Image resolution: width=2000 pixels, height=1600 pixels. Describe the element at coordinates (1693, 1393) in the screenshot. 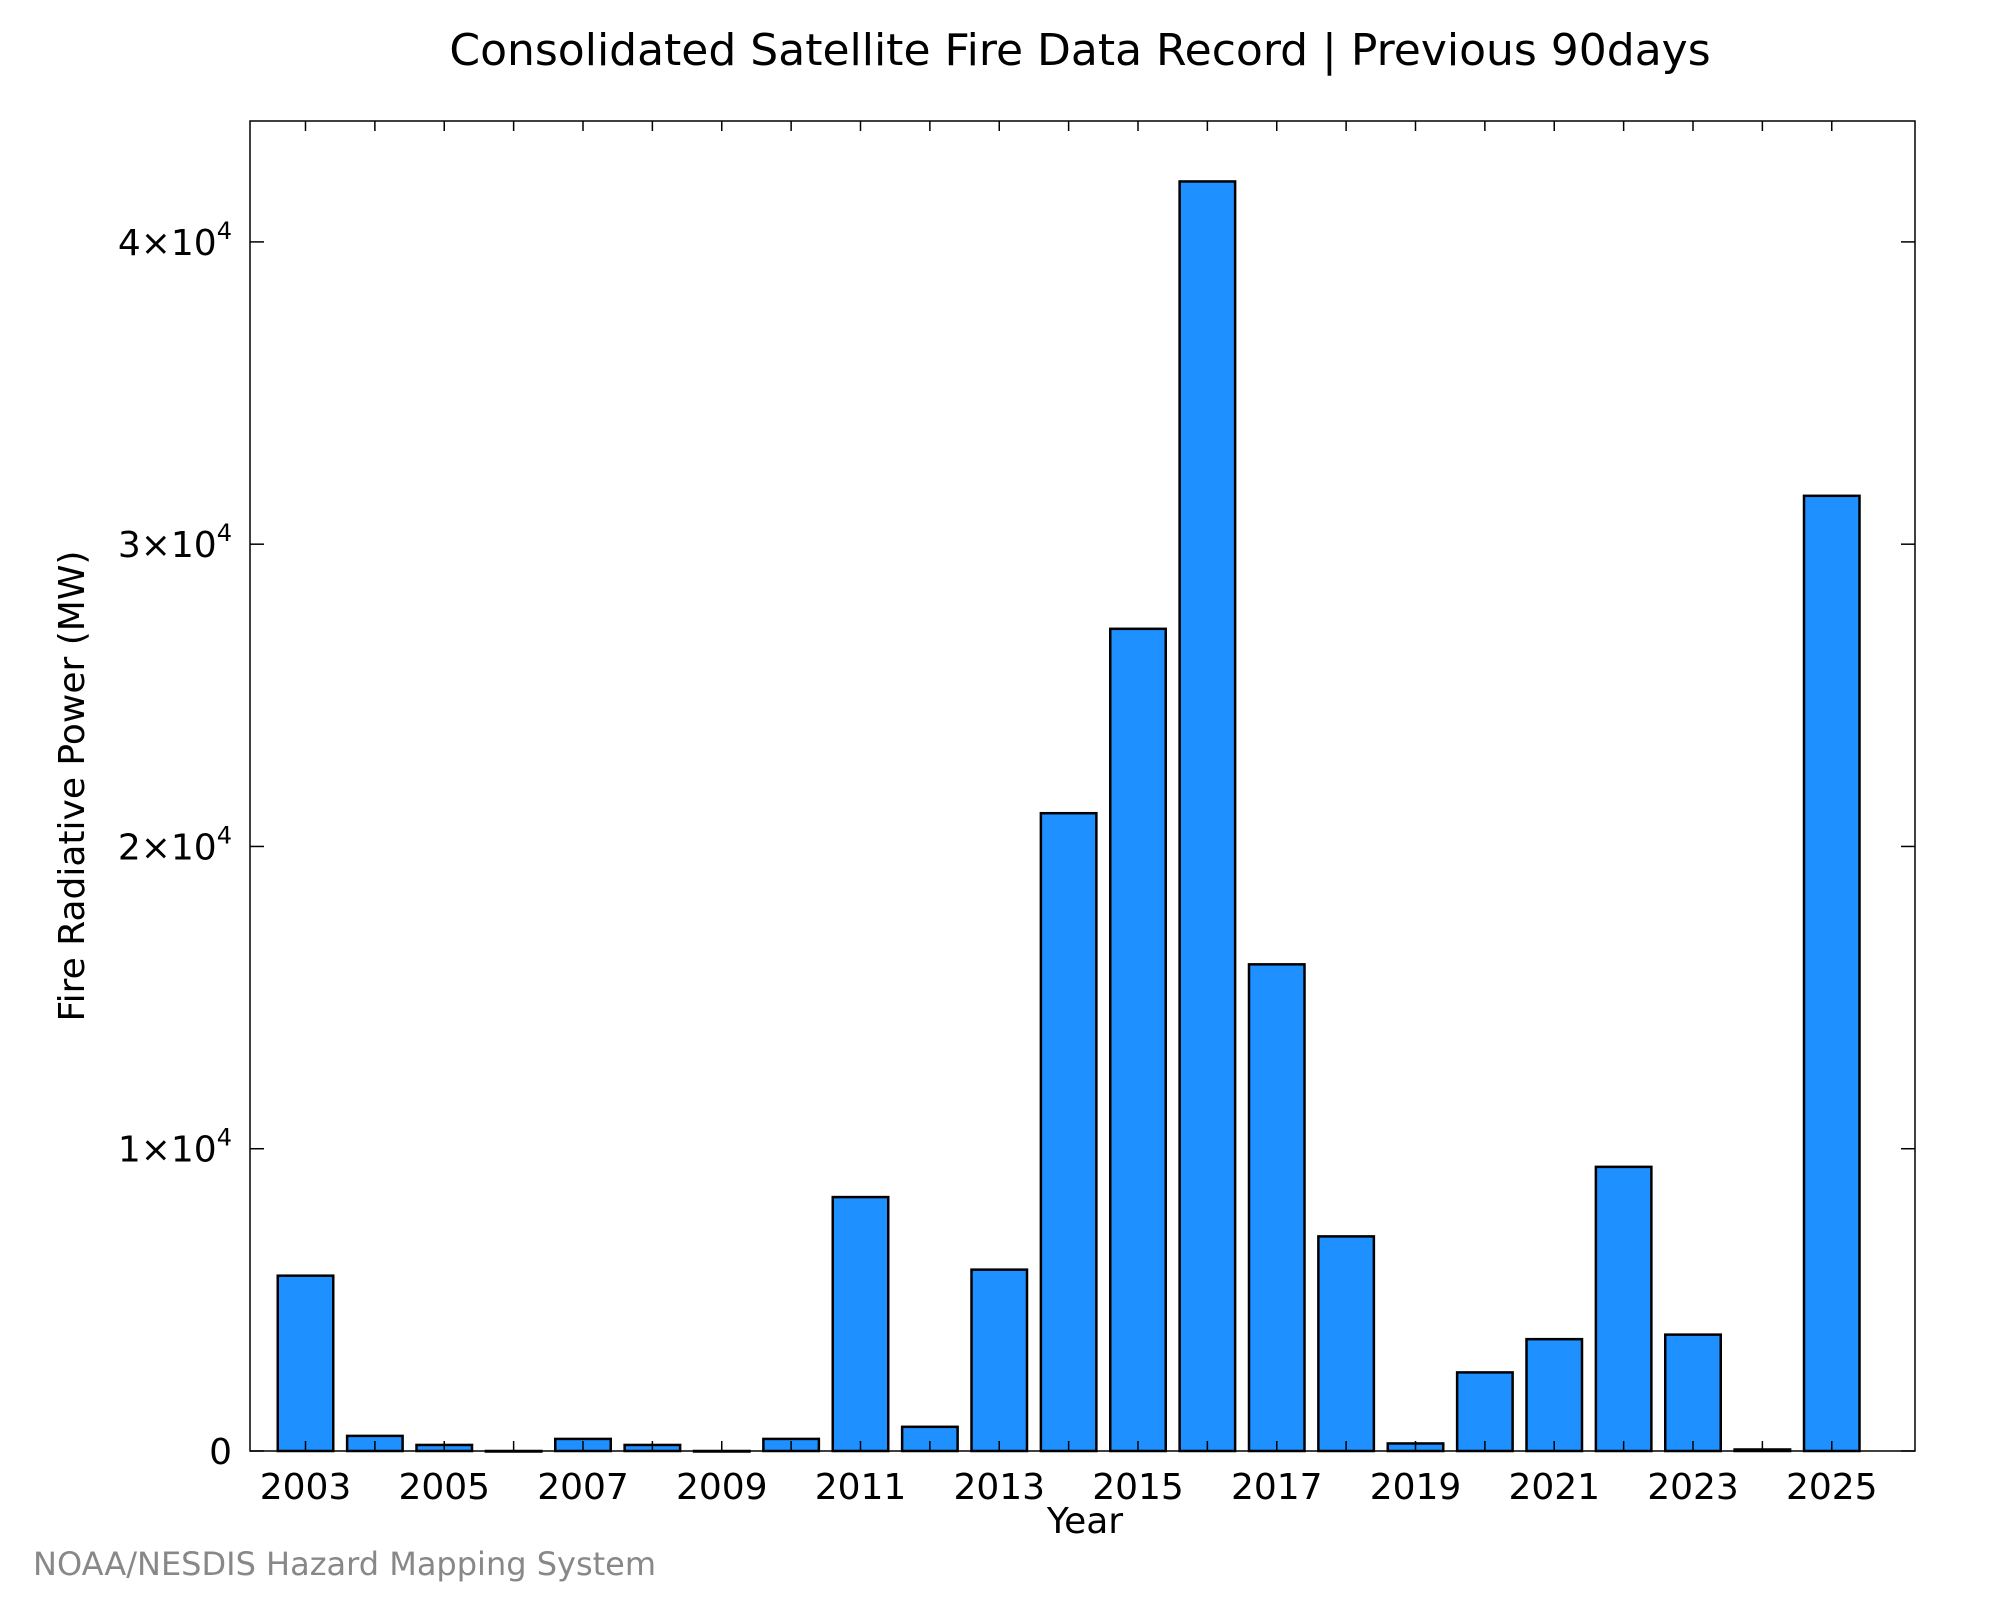

I see `bar-2023` at that location.